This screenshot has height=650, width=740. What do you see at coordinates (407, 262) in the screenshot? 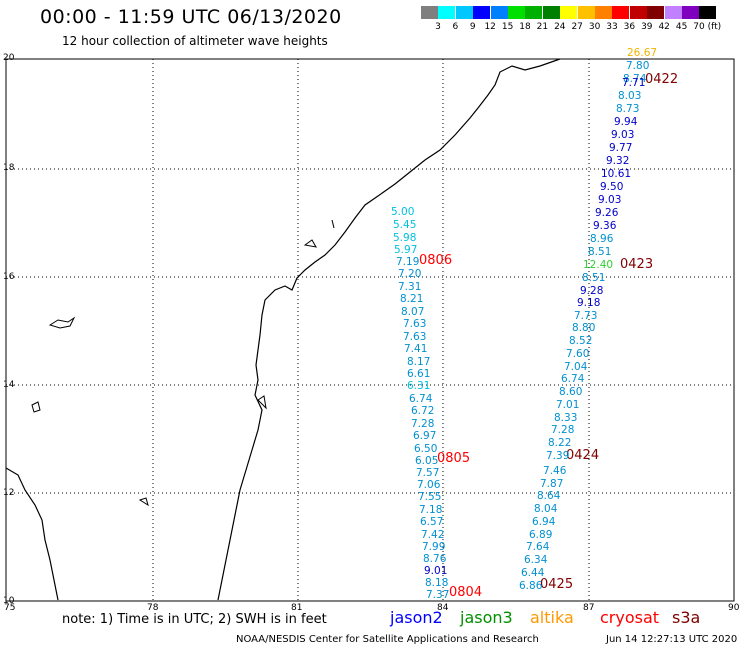
I see `wave-height-value: 7.19` at bounding box center [407, 262].